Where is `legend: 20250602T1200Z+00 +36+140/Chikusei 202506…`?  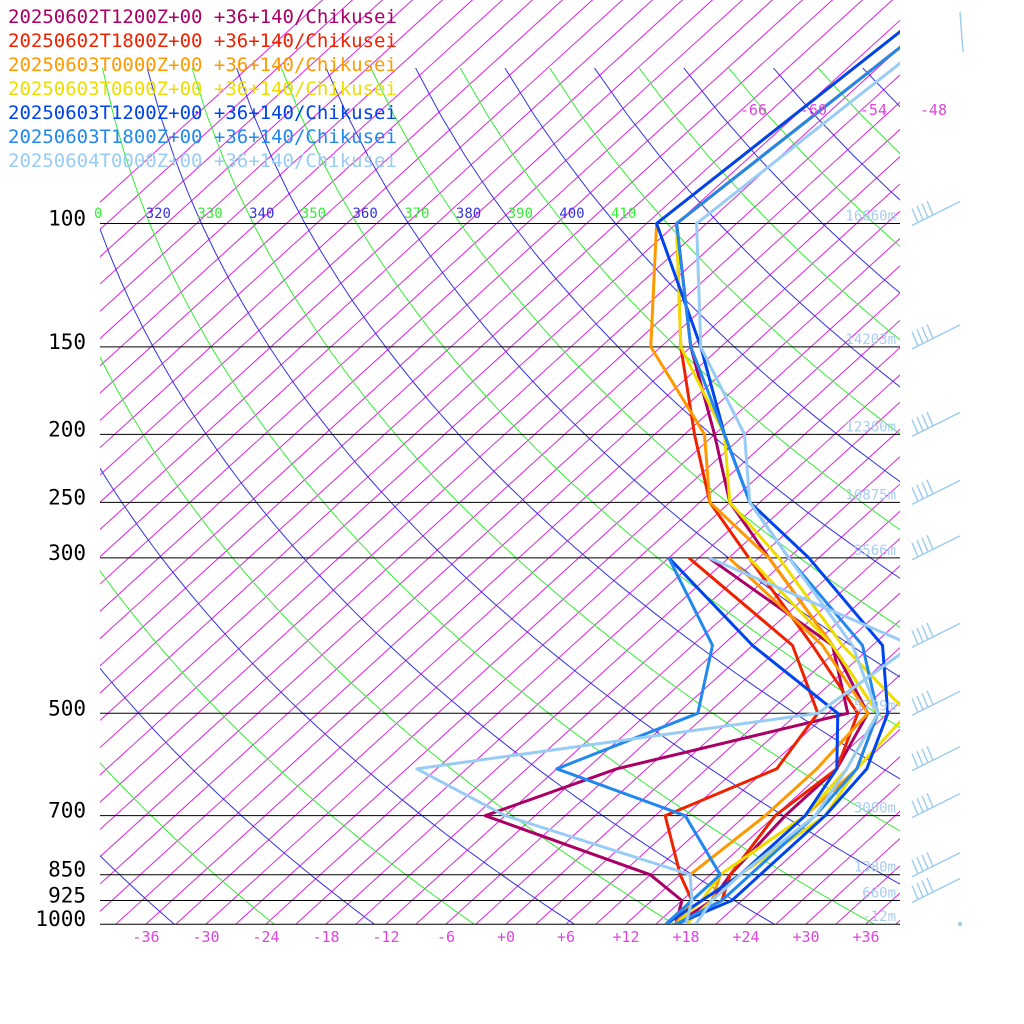
legend: 20250602T1200Z+00 +36+140/Chikusei 202506… is located at coordinates (202, 89).